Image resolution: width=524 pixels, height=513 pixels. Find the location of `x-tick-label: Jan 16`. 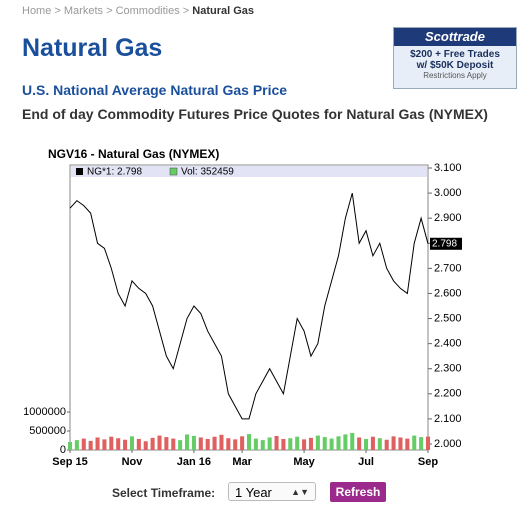

x-tick-label: Jan 16 is located at coordinates (194, 462).